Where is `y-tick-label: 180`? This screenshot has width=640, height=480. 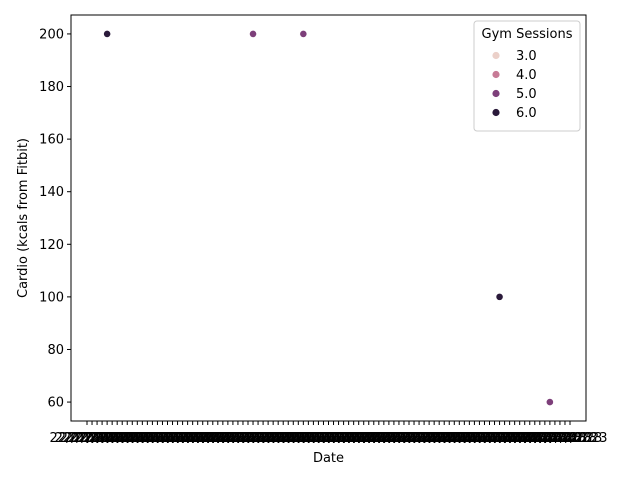
y-tick-label: 180 is located at coordinates (51, 87).